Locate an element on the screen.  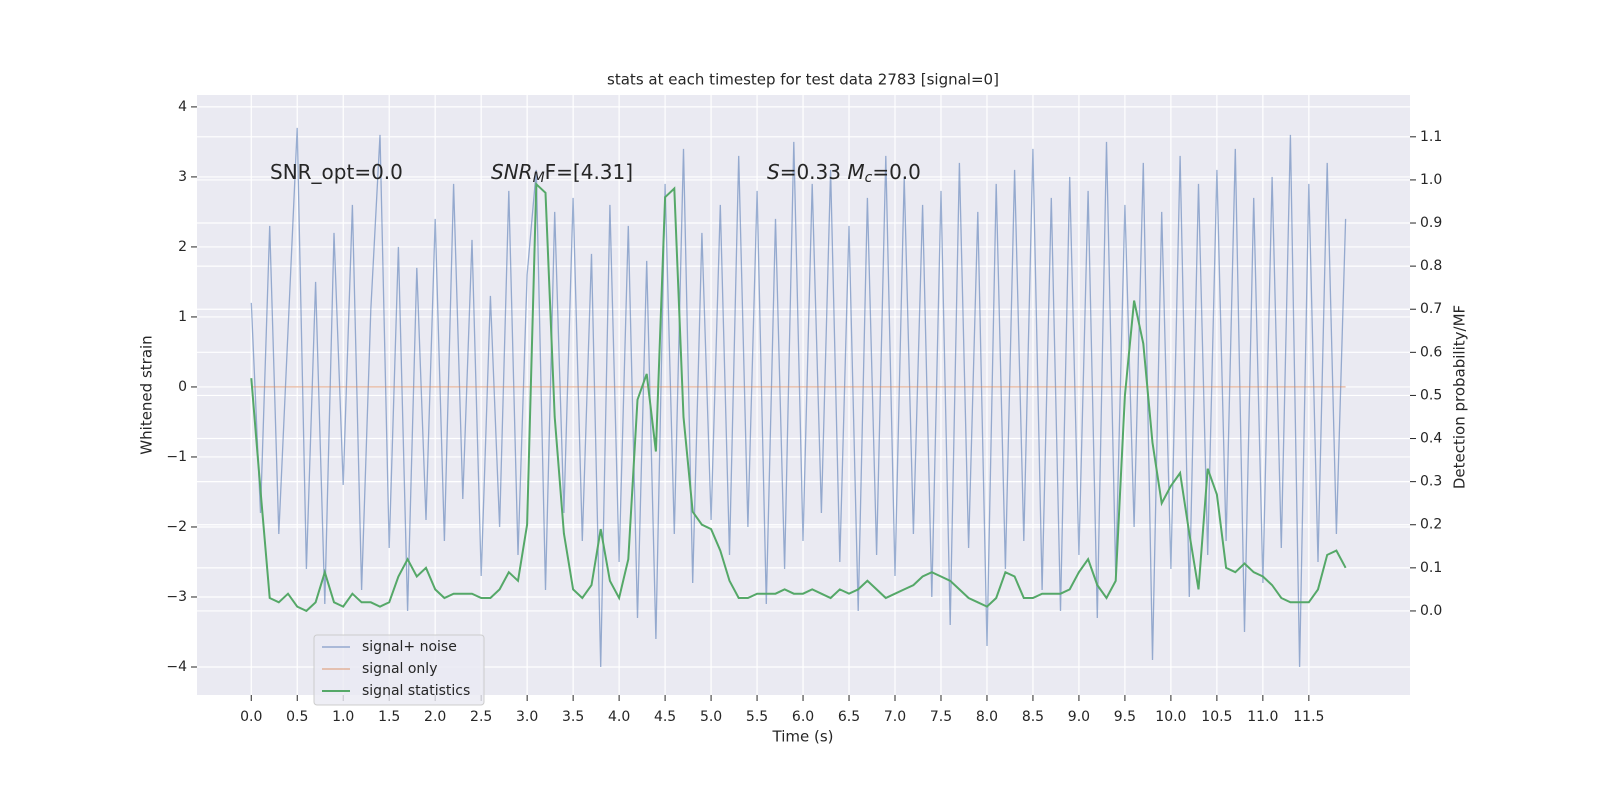
x-tick-label: 1.0 is located at coordinates (343, 717).